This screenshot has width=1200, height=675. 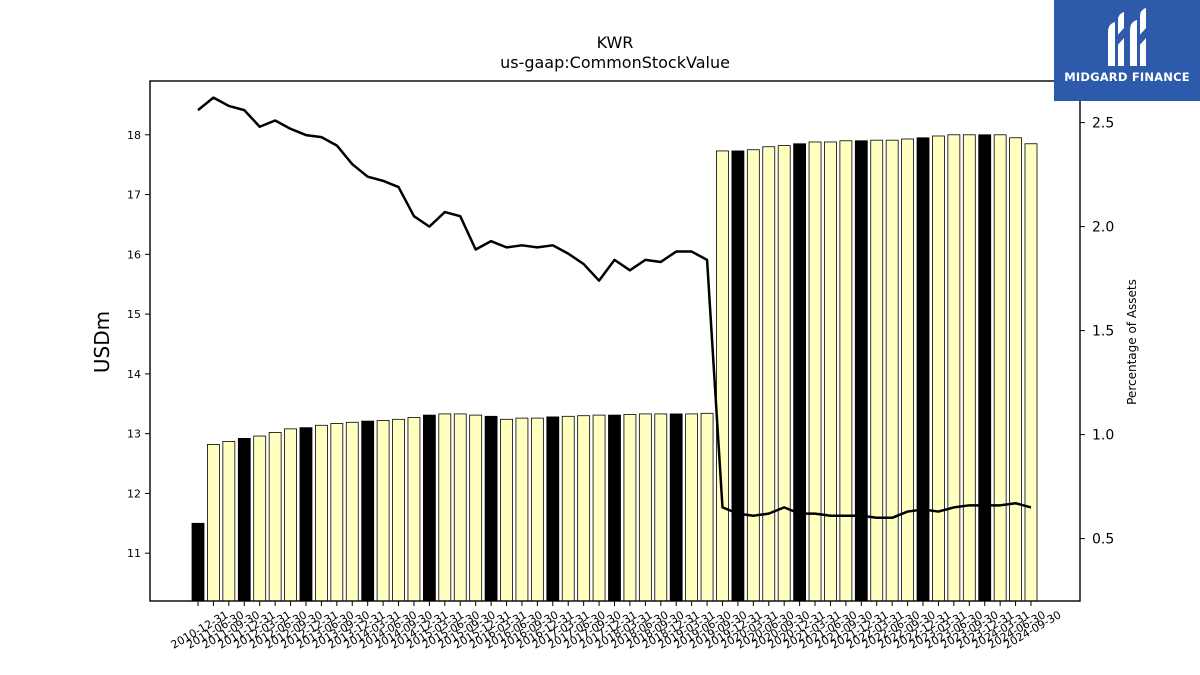 I want to click on y2-tick-label: 2.0, so click(x=1103, y=228).